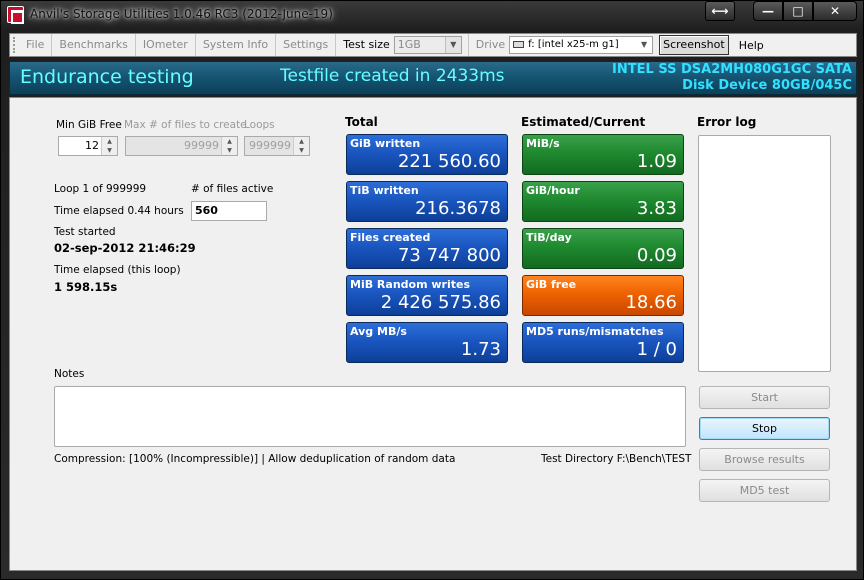 The height and width of the screenshot is (580, 864). I want to click on tile-label: MD5 runs/mismatches, so click(595, 331).